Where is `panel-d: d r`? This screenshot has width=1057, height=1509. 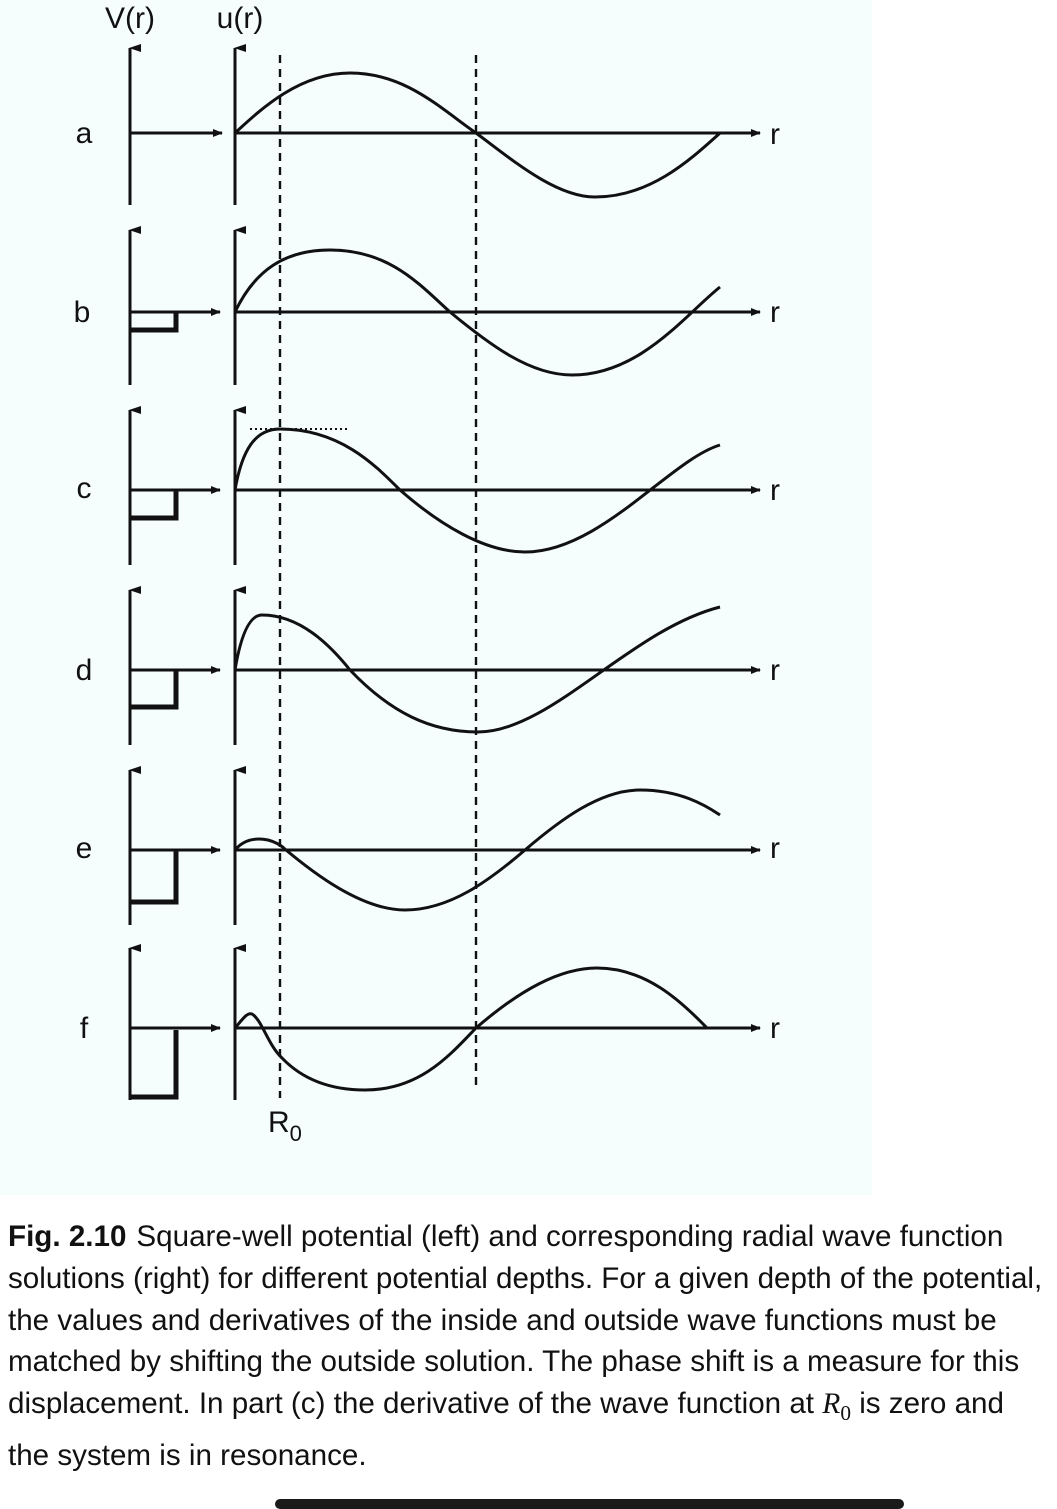
panel-d: d r is located at coordinates (428, 665).